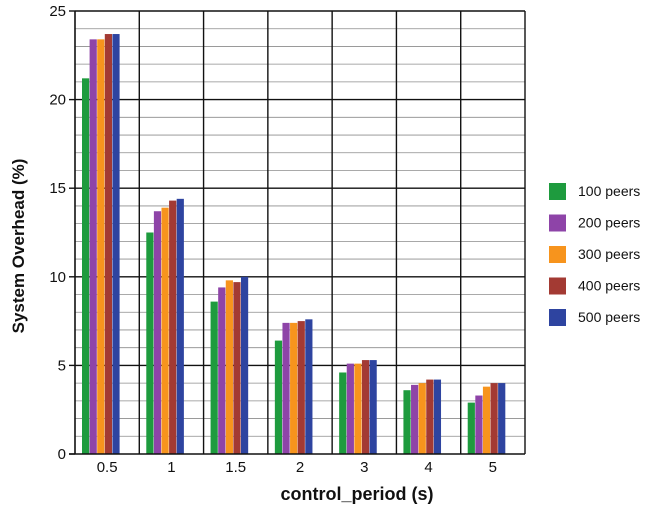  Describe the element at coordinates (229, 367) in the screenshot. I see `bar-300-peers-1.5` at that location.